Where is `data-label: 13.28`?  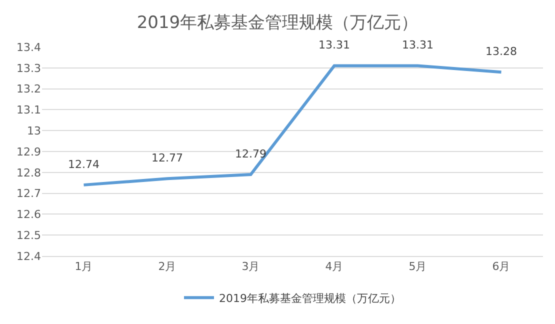 data-label: 13.28 is located at coordinates (501, 51).